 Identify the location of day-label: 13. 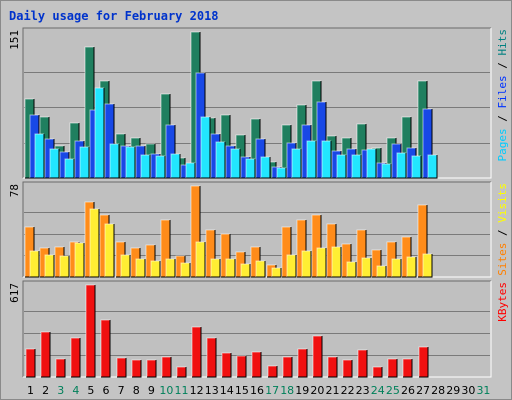
(212, 390).